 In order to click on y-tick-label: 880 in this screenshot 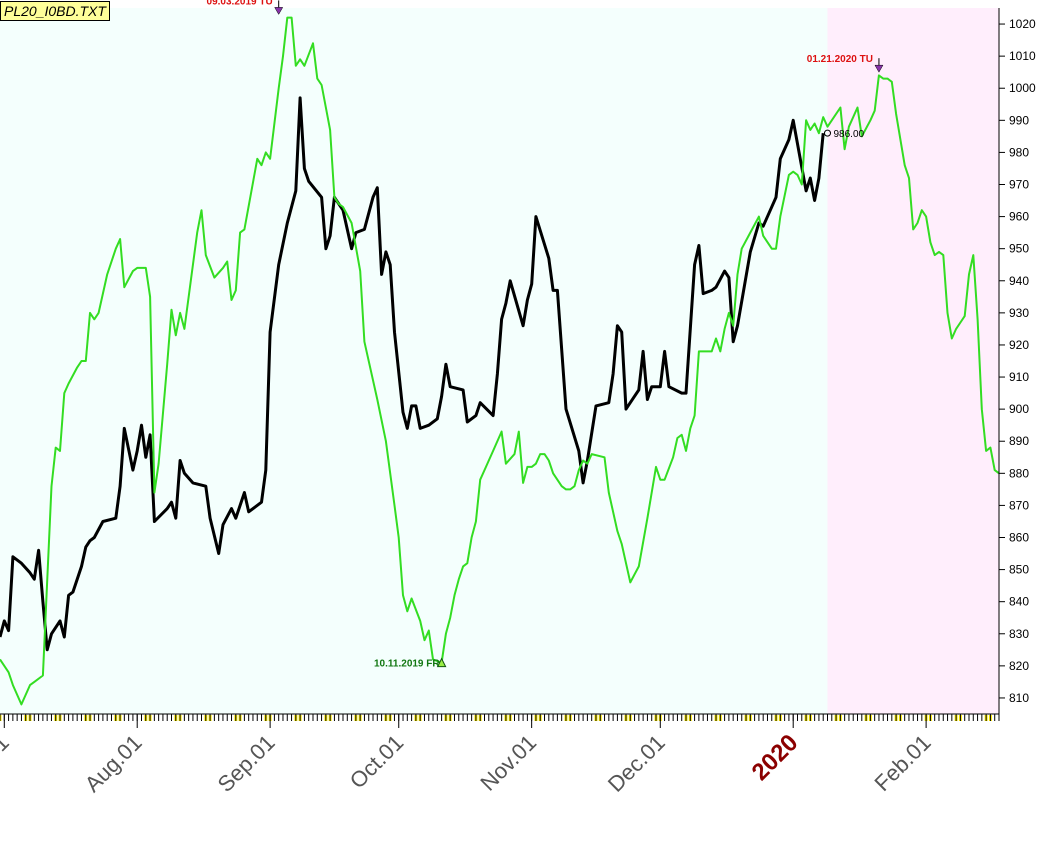, I will do `click(1019, 473)`.